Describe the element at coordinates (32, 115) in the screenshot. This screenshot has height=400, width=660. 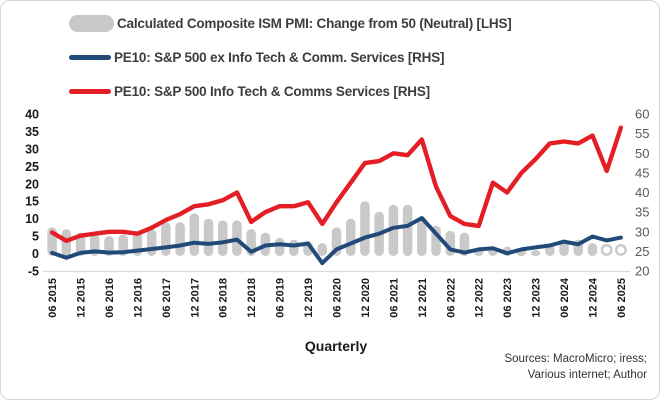
I see `left-axis-tick-label: 40` at that location.